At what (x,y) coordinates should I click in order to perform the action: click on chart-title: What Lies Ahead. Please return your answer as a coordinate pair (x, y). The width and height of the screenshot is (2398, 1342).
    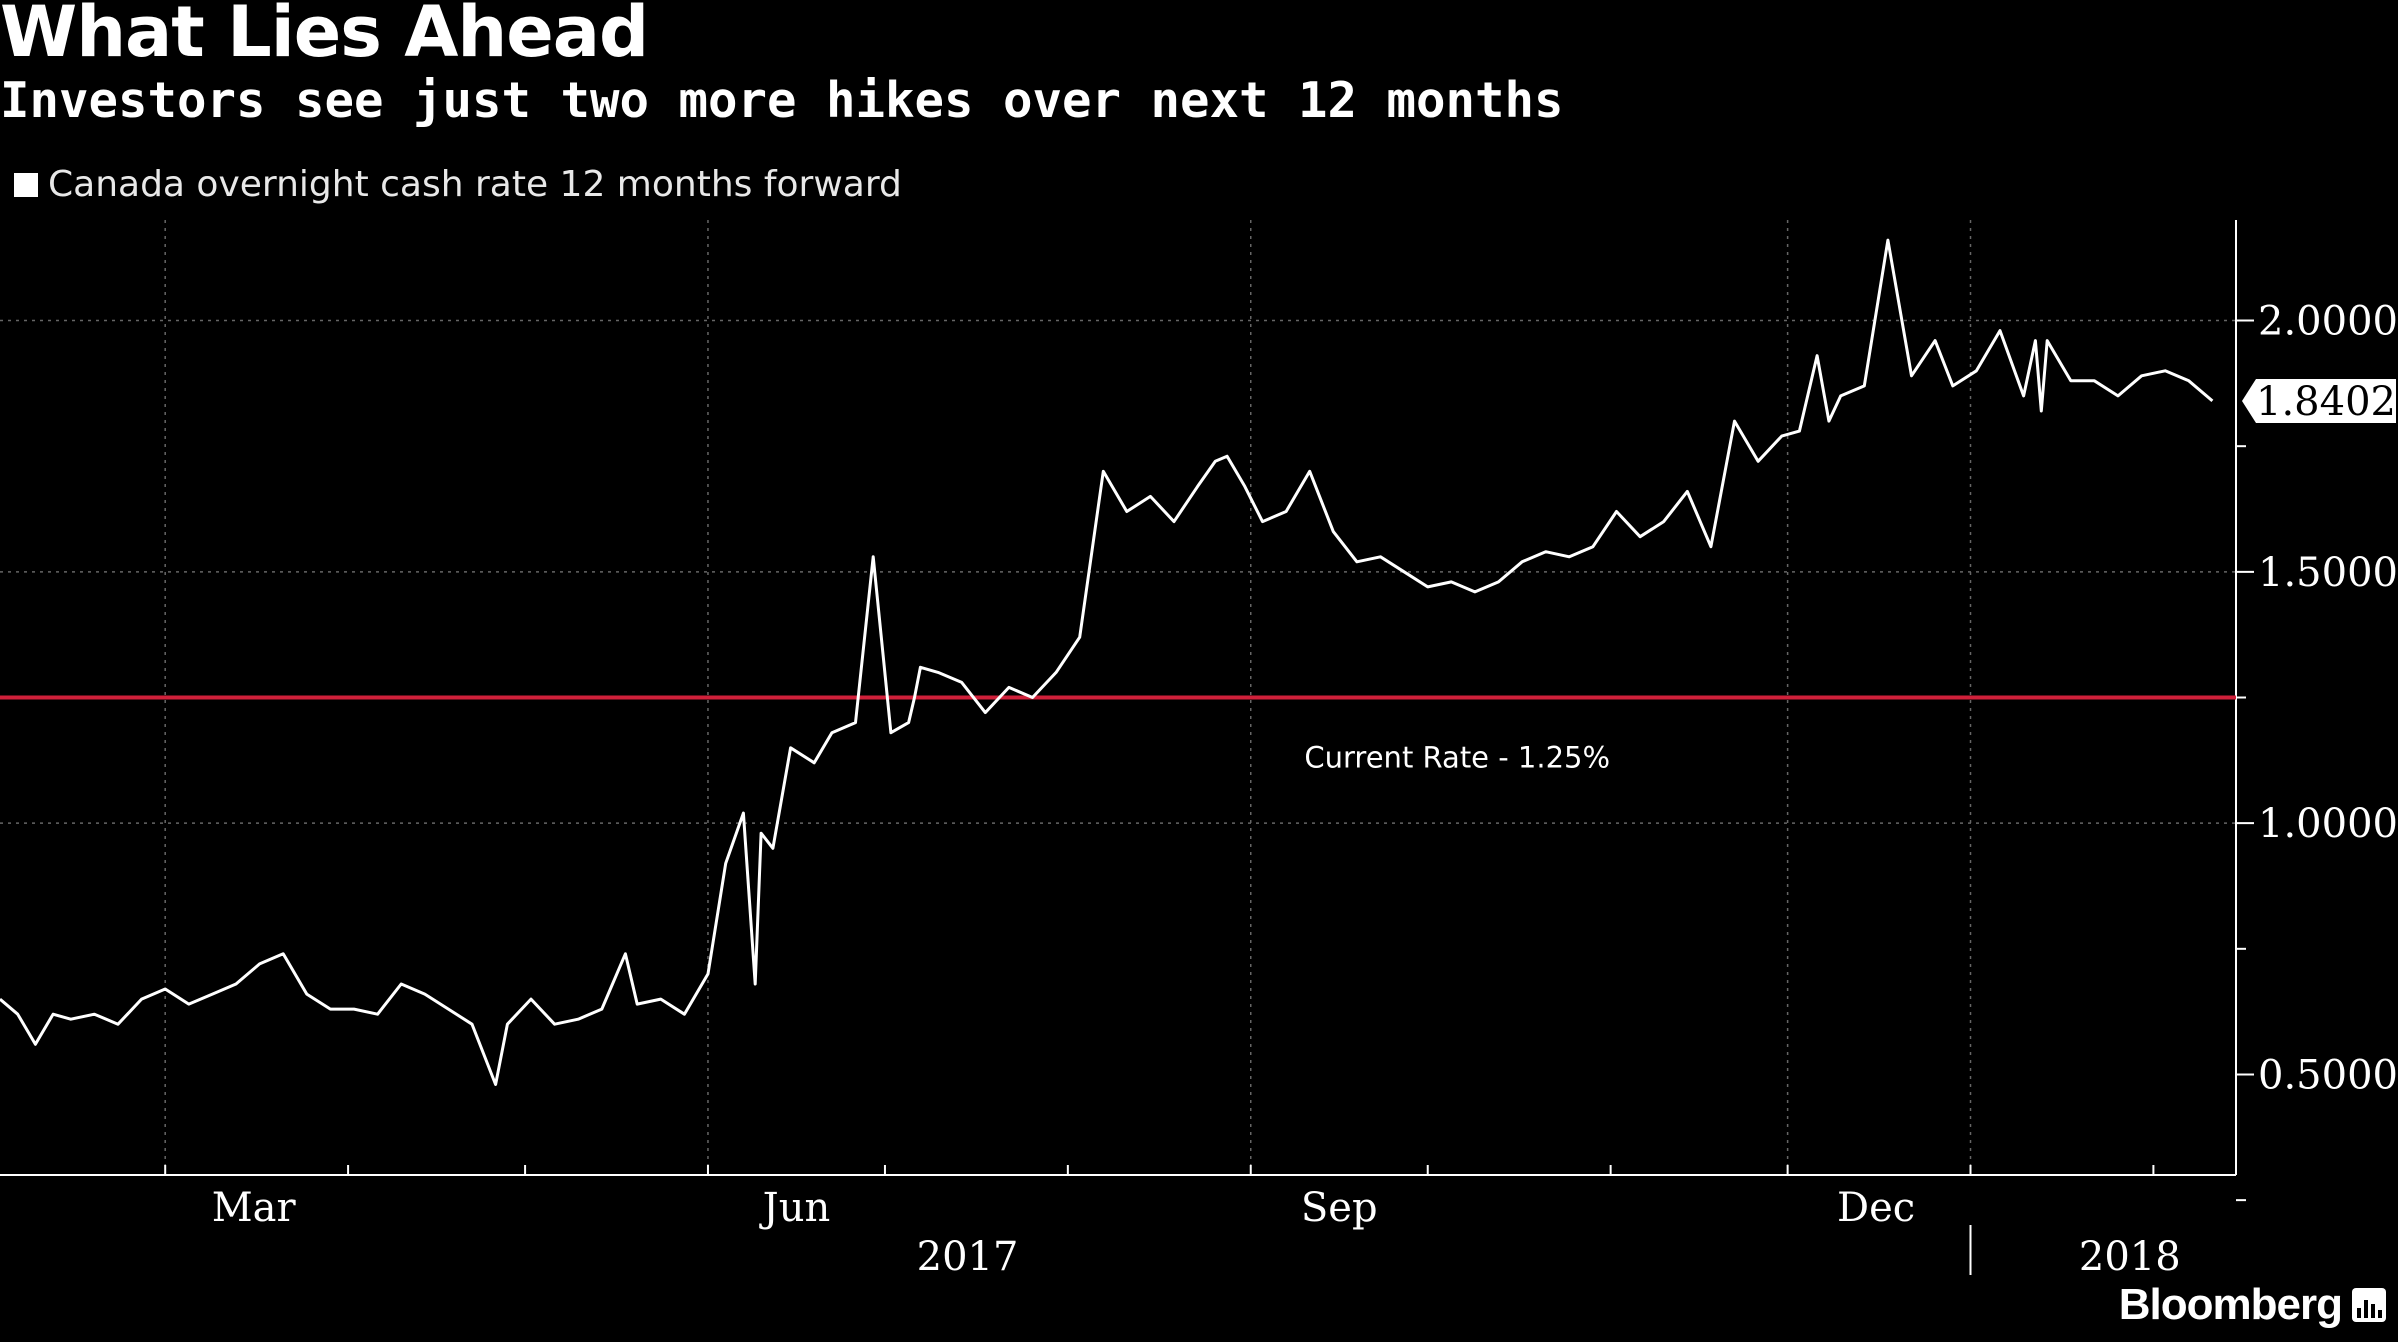
    Looking at the image, I should click on (324, 36).